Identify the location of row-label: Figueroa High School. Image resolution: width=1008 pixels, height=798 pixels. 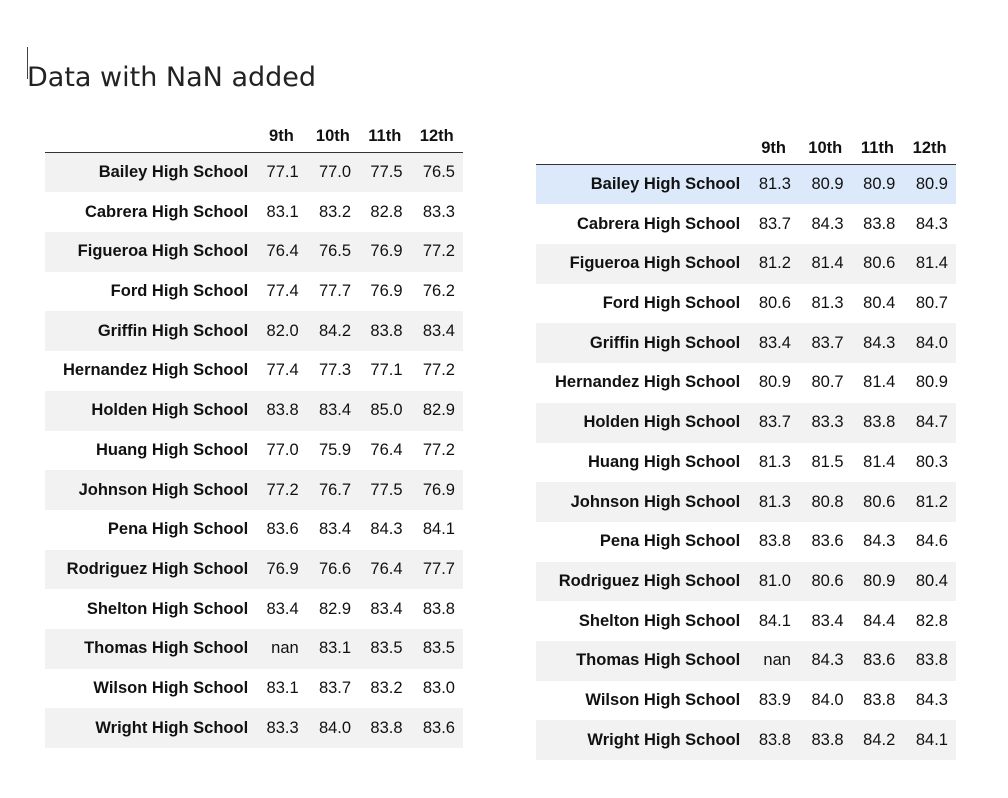
(655, 263).